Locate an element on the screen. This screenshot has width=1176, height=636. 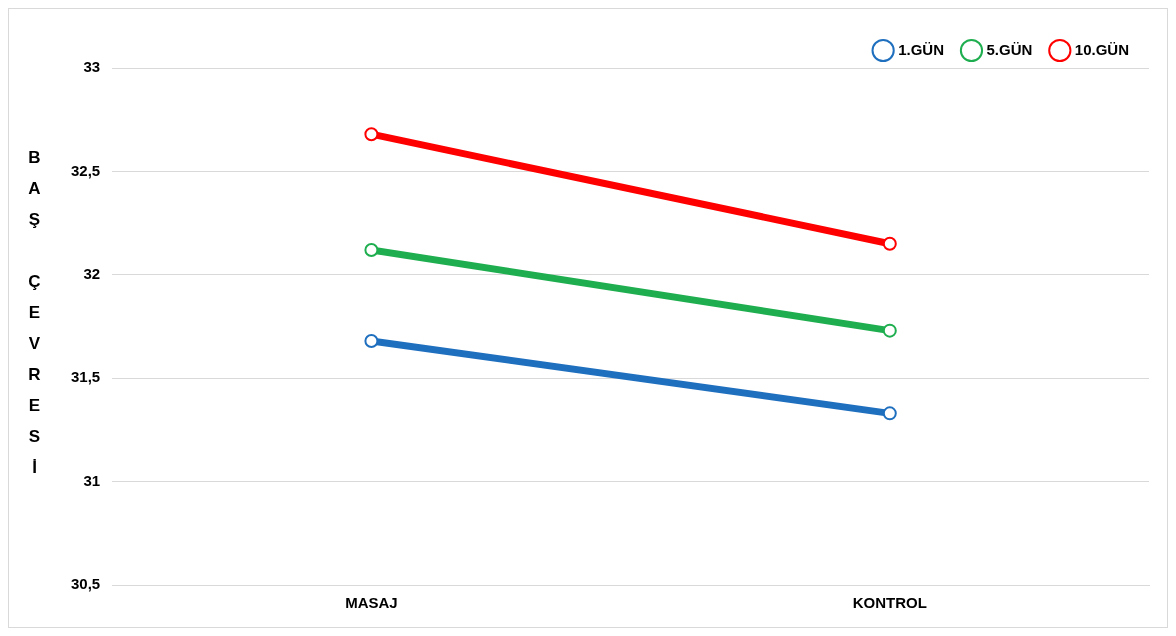
y-tick-label: 31,5 is located at coordinates (85, 377).